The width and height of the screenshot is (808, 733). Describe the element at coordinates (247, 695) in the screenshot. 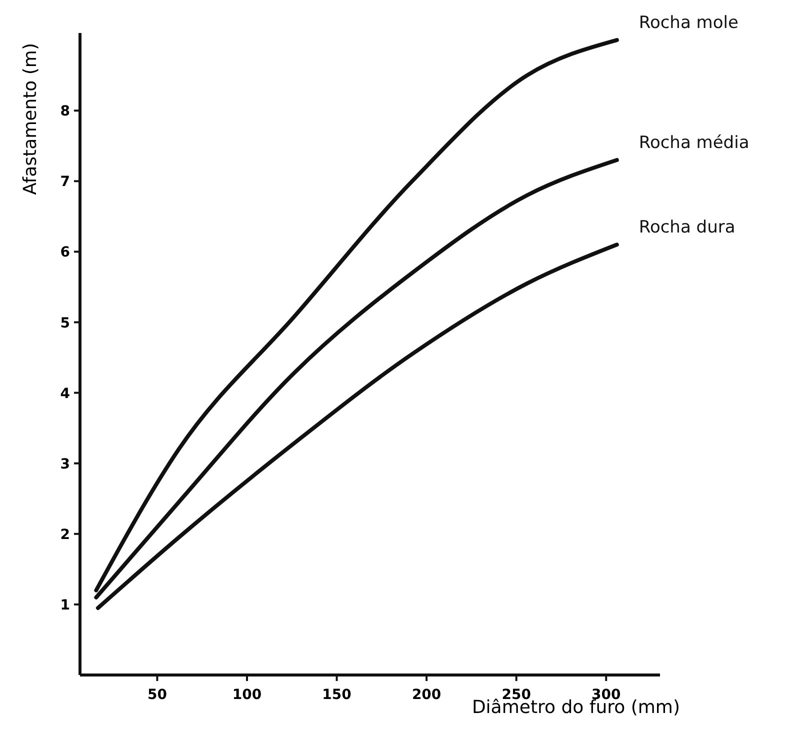

I see `x-tick-label: 100` at that location.